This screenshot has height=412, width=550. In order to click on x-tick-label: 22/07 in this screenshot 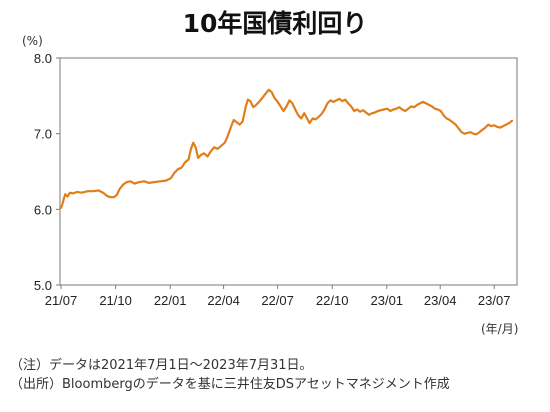, I will do `click(277, 300)`.